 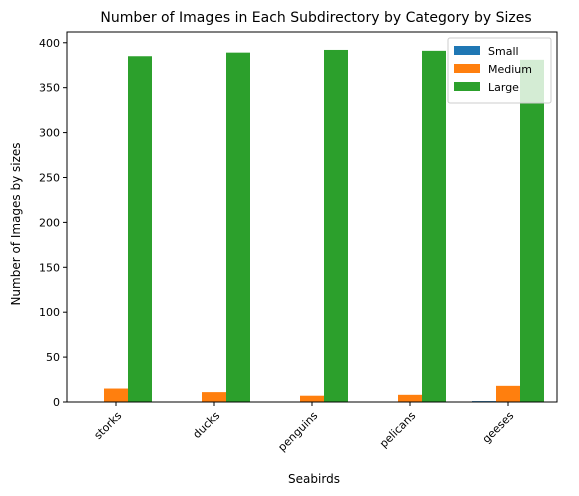 I want to click on x-tick-label: penguins, so click(x=297, y=431).